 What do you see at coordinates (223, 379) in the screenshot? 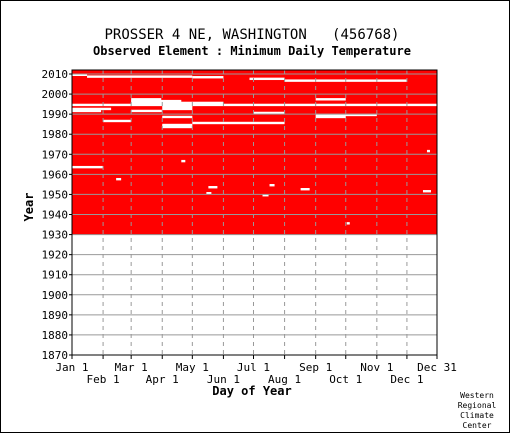
I see `x-tick-label-152: Jun 1` at bounding box center [223, 379].